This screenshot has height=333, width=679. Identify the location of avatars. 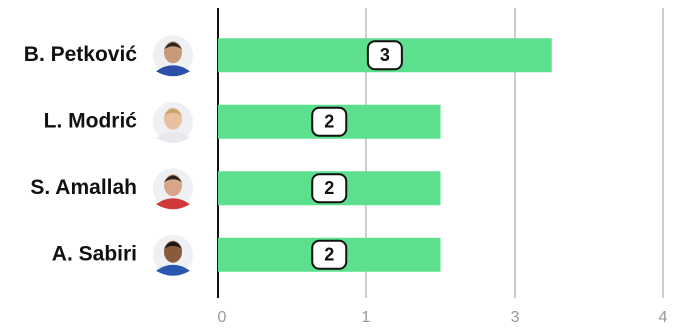
(173, 155).